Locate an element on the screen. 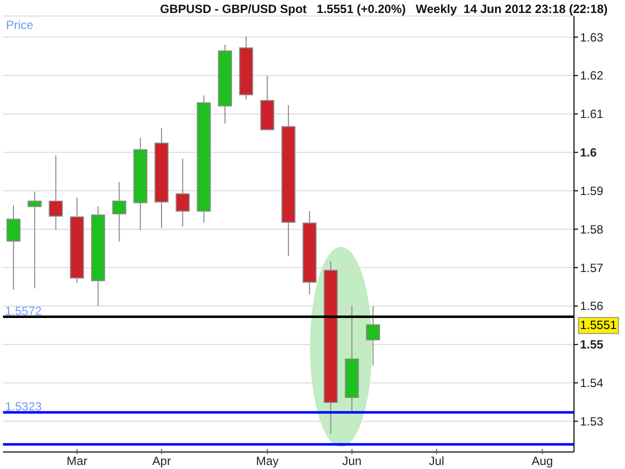 The height and width of the screenshot is (469, 625). ref-line-label: 1.5572 is located at coordinates (23, 311).